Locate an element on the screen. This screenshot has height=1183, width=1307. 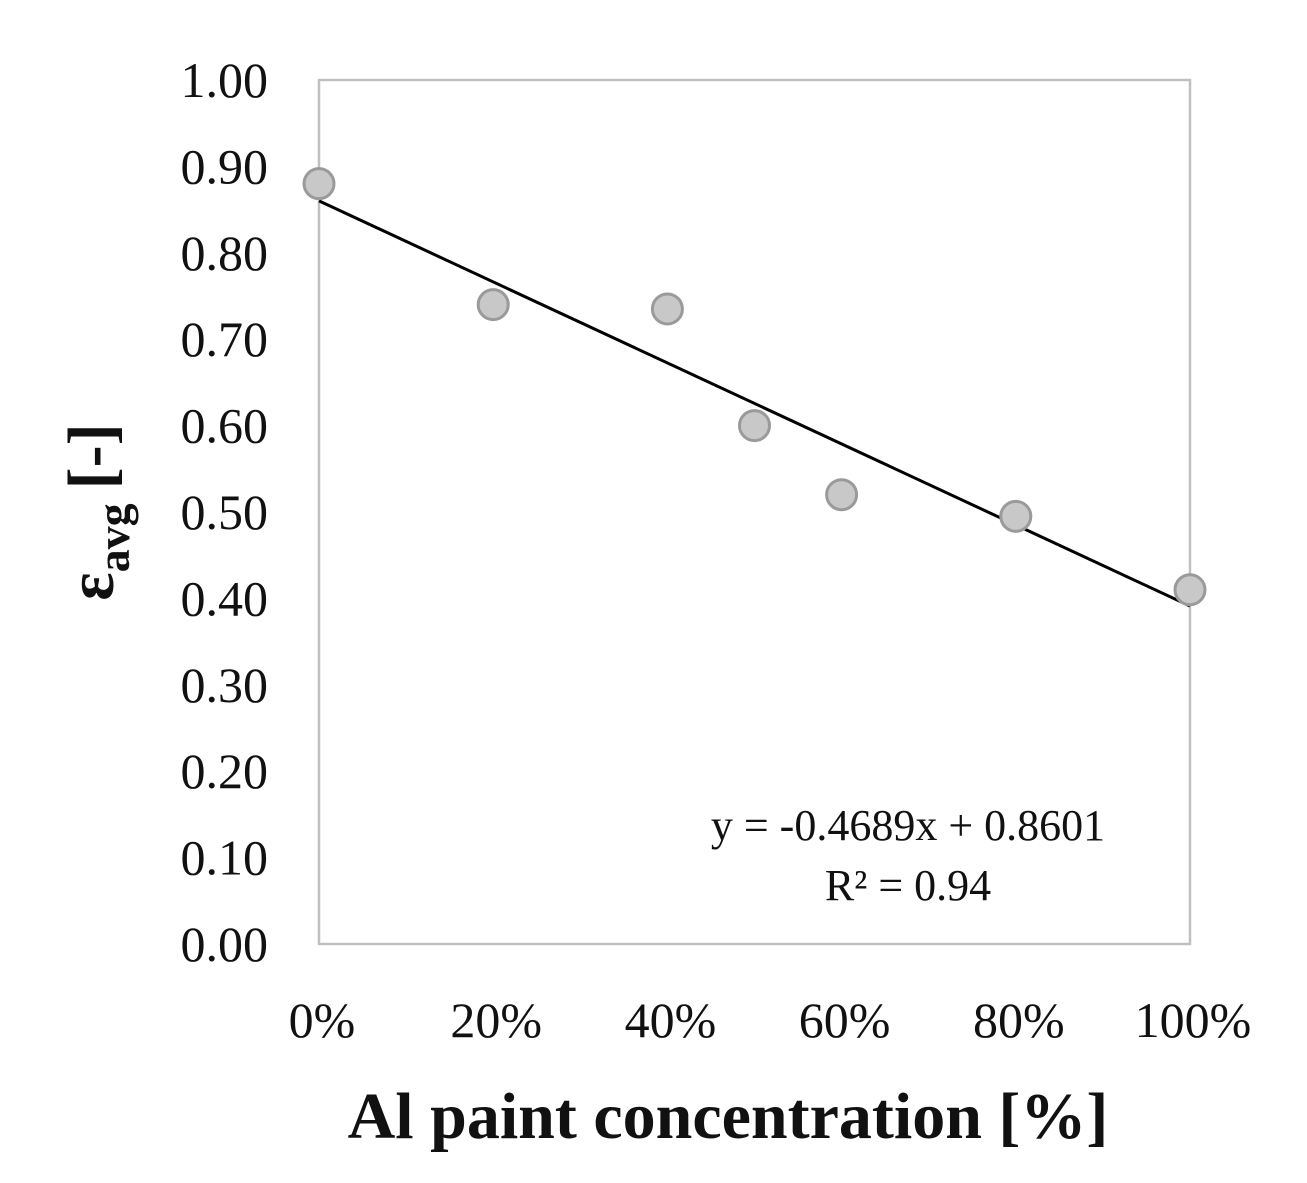
y-tick-label: 0.90 is located at coordinates (225, 166).